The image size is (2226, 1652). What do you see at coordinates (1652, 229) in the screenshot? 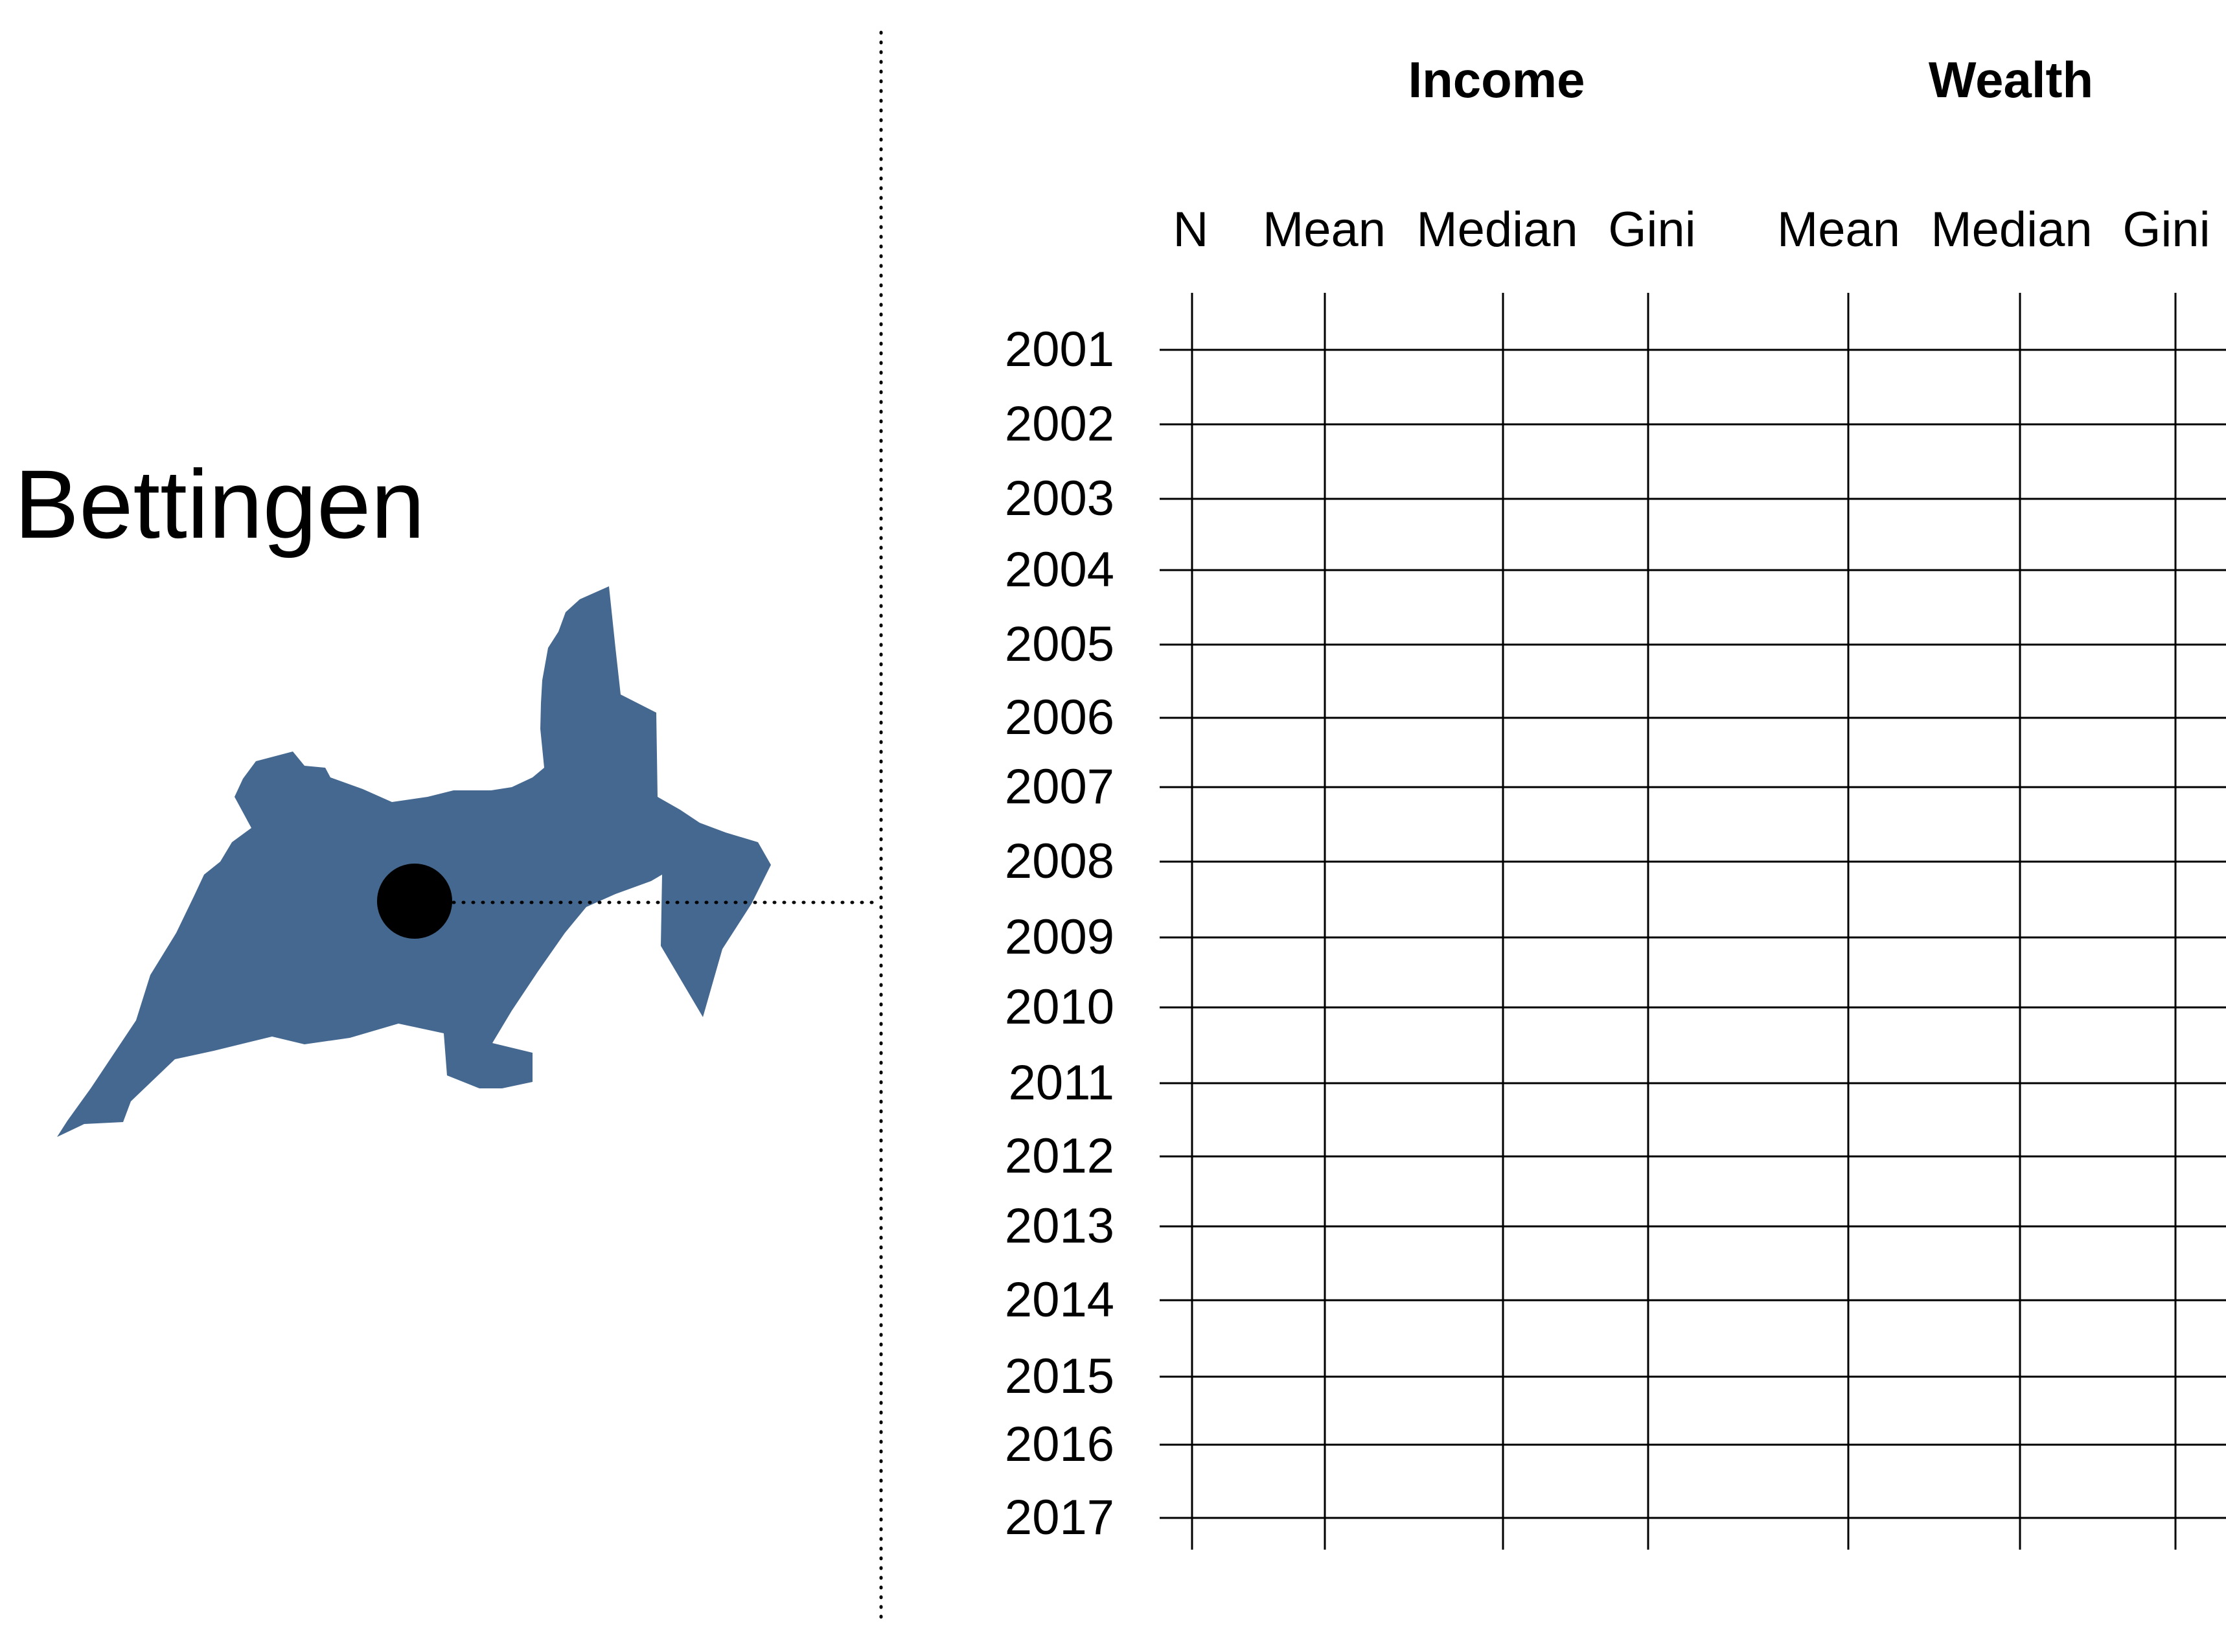
I see `column-header-income-gini: Gini` at bounding box center [1652, 229].